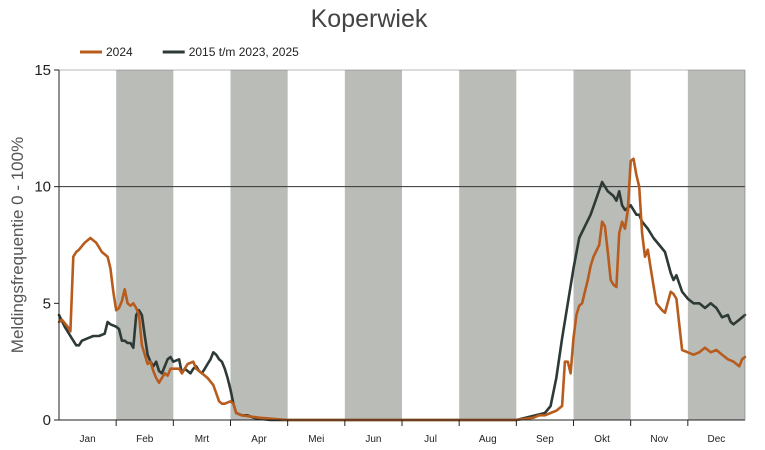 The height and width of the screenshot is (450, 765). Describe the element at coordinates (244, 52) in the screenshot. I see `legend-label: 2015 t/m 2023, 2025` at that location.